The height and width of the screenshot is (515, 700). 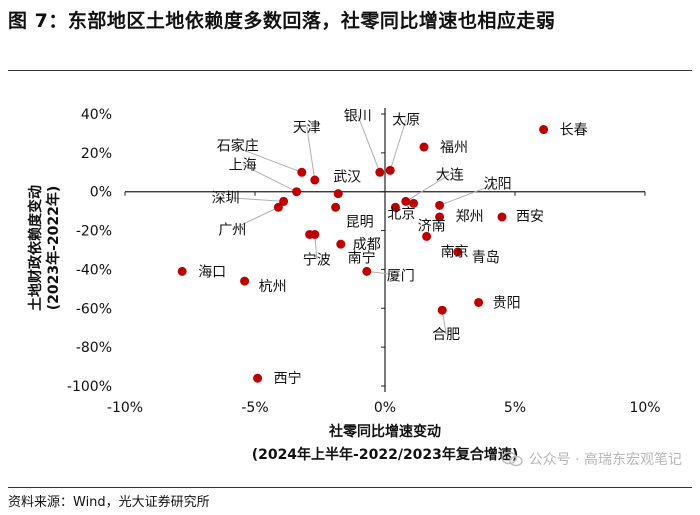 What do you see at coordinates (406, 120) in the screenshot?
I see `city-label: 太原` at bounding box center [406, 120].